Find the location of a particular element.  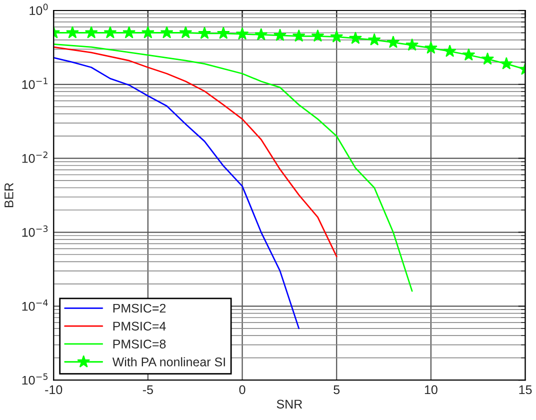

y-tick-label: 10$^{−5}$ is located at coordinates (35, 379).